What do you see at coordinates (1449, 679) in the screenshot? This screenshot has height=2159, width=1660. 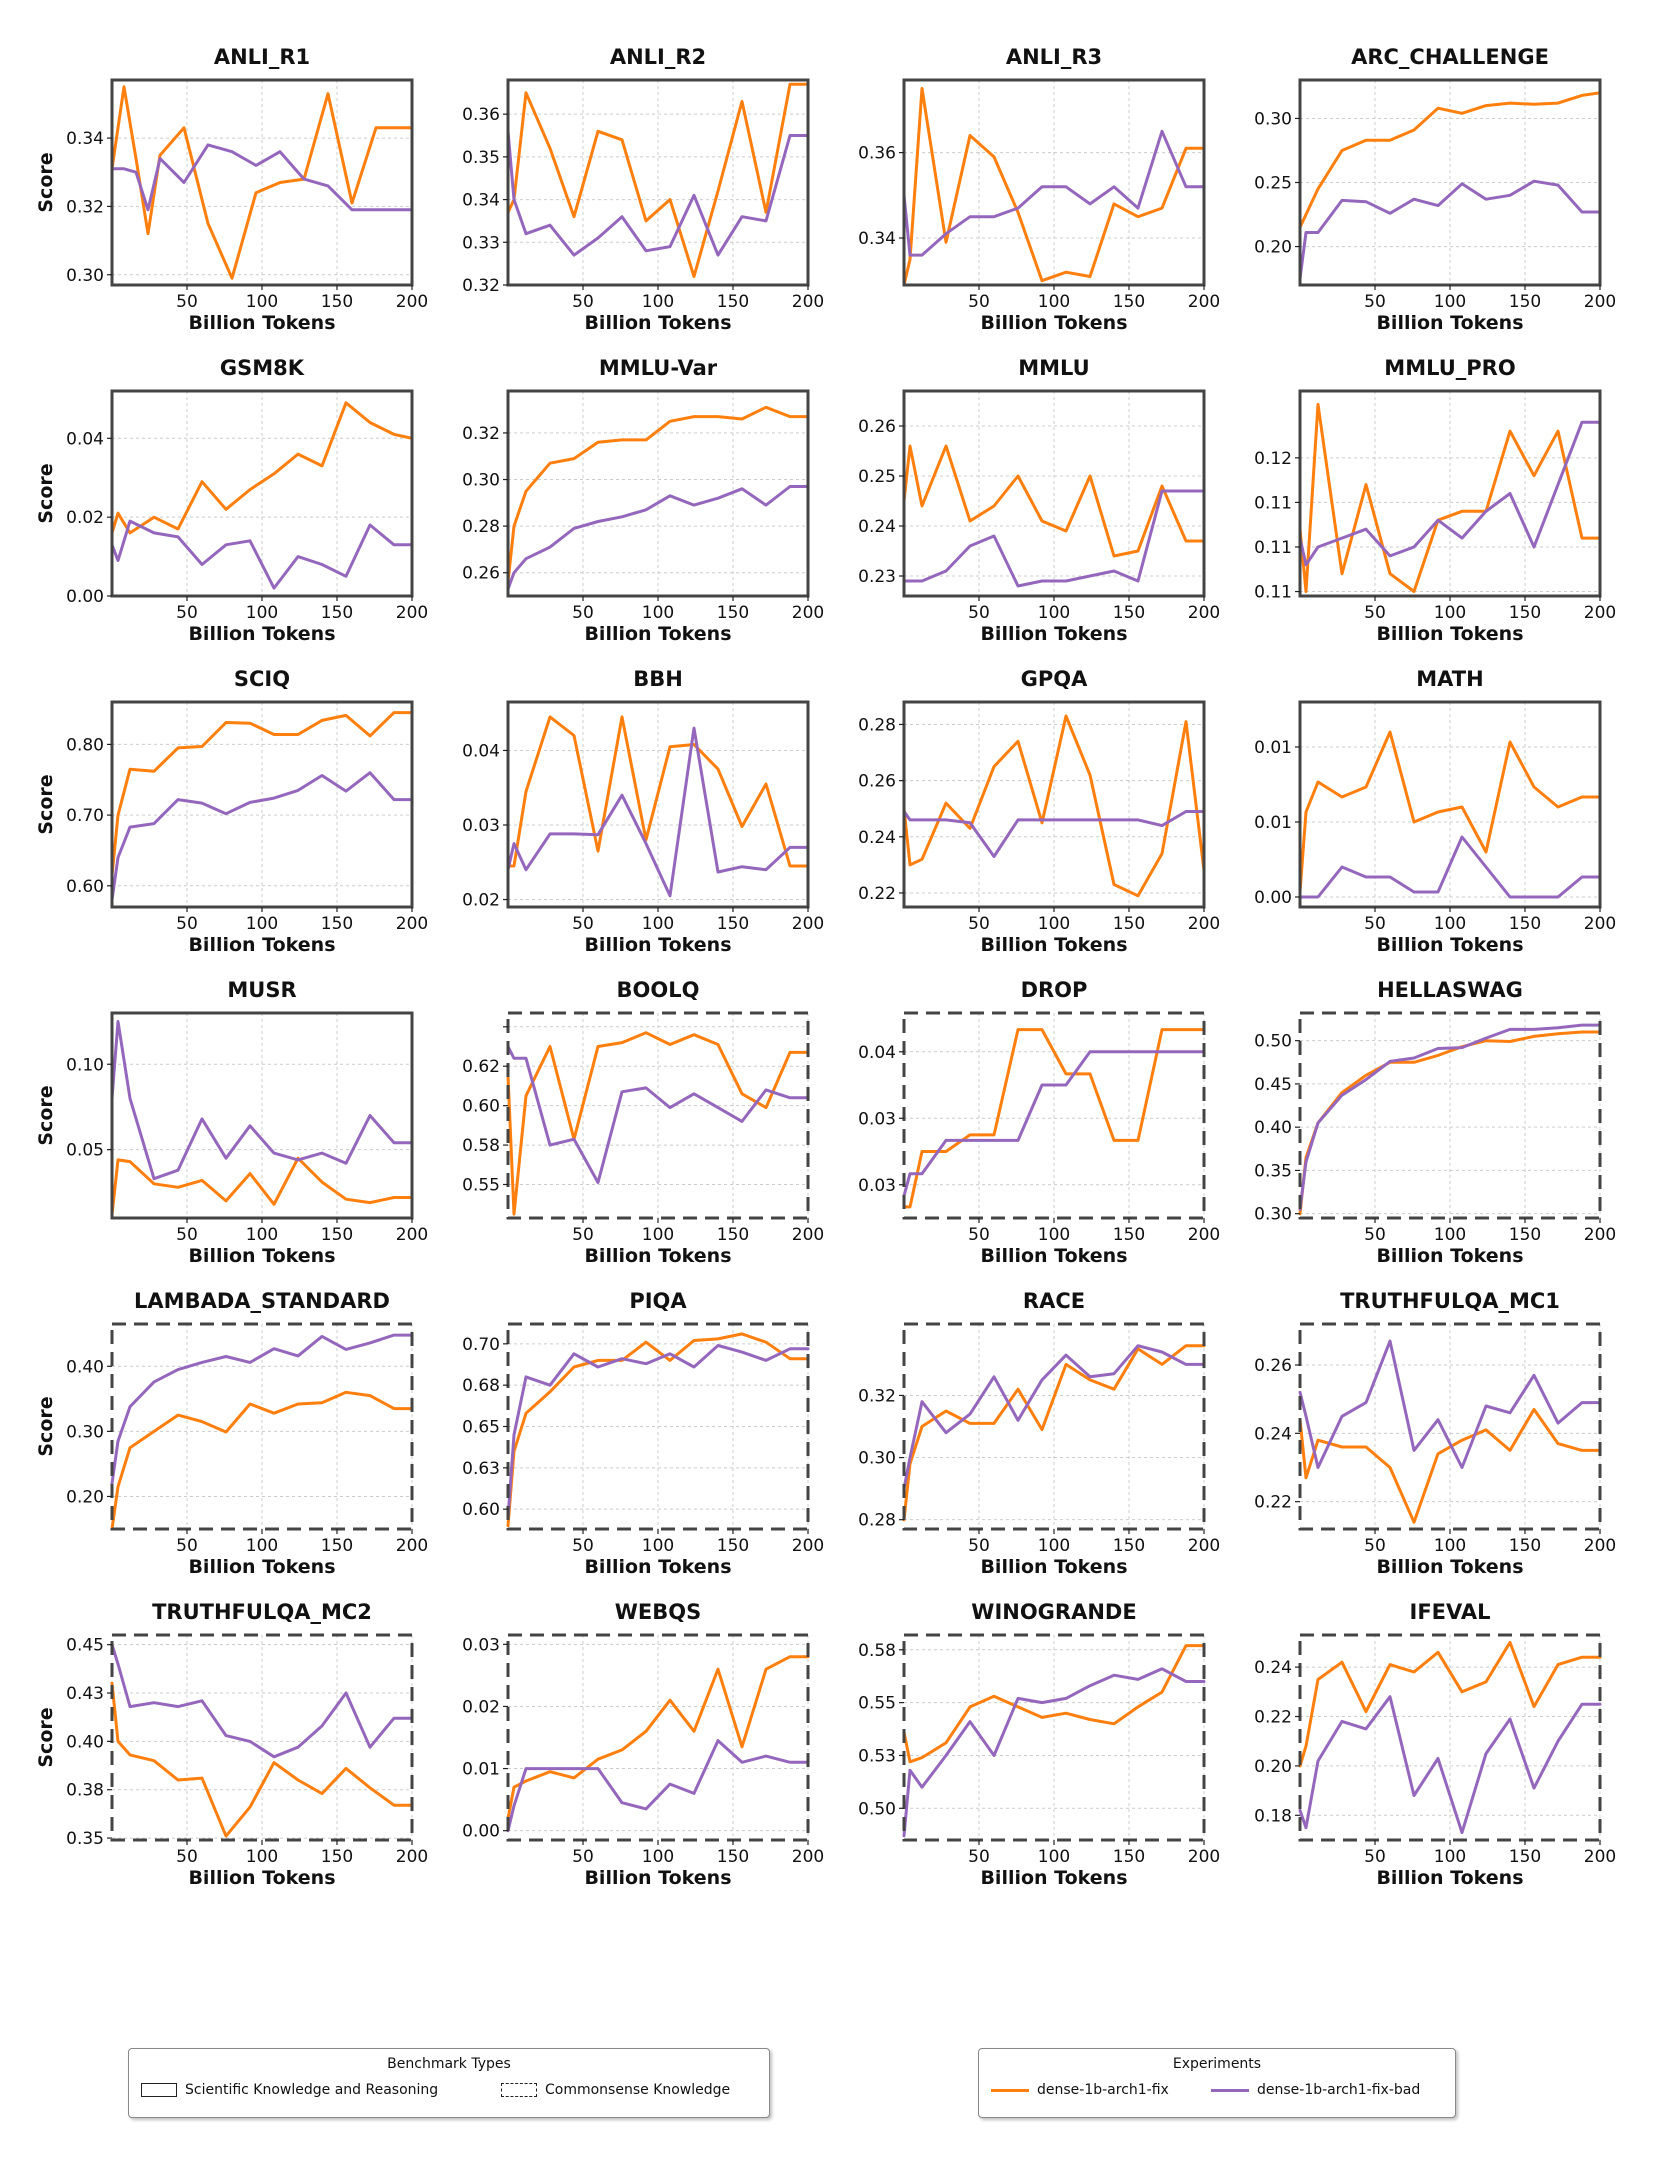 I see `chart-title: MATH` at bounding box center [1449, 679].